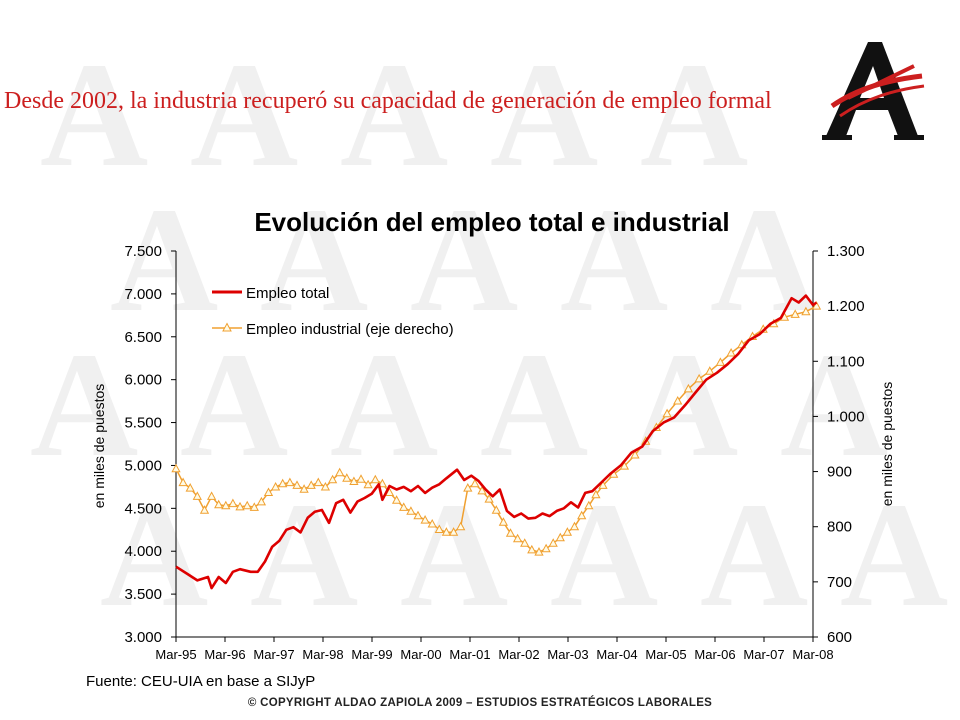  What do you see at coordinates (616, 654) in the screenshot?
I see `x-tick-label: Mar-04` at bounding box center [616, 654].